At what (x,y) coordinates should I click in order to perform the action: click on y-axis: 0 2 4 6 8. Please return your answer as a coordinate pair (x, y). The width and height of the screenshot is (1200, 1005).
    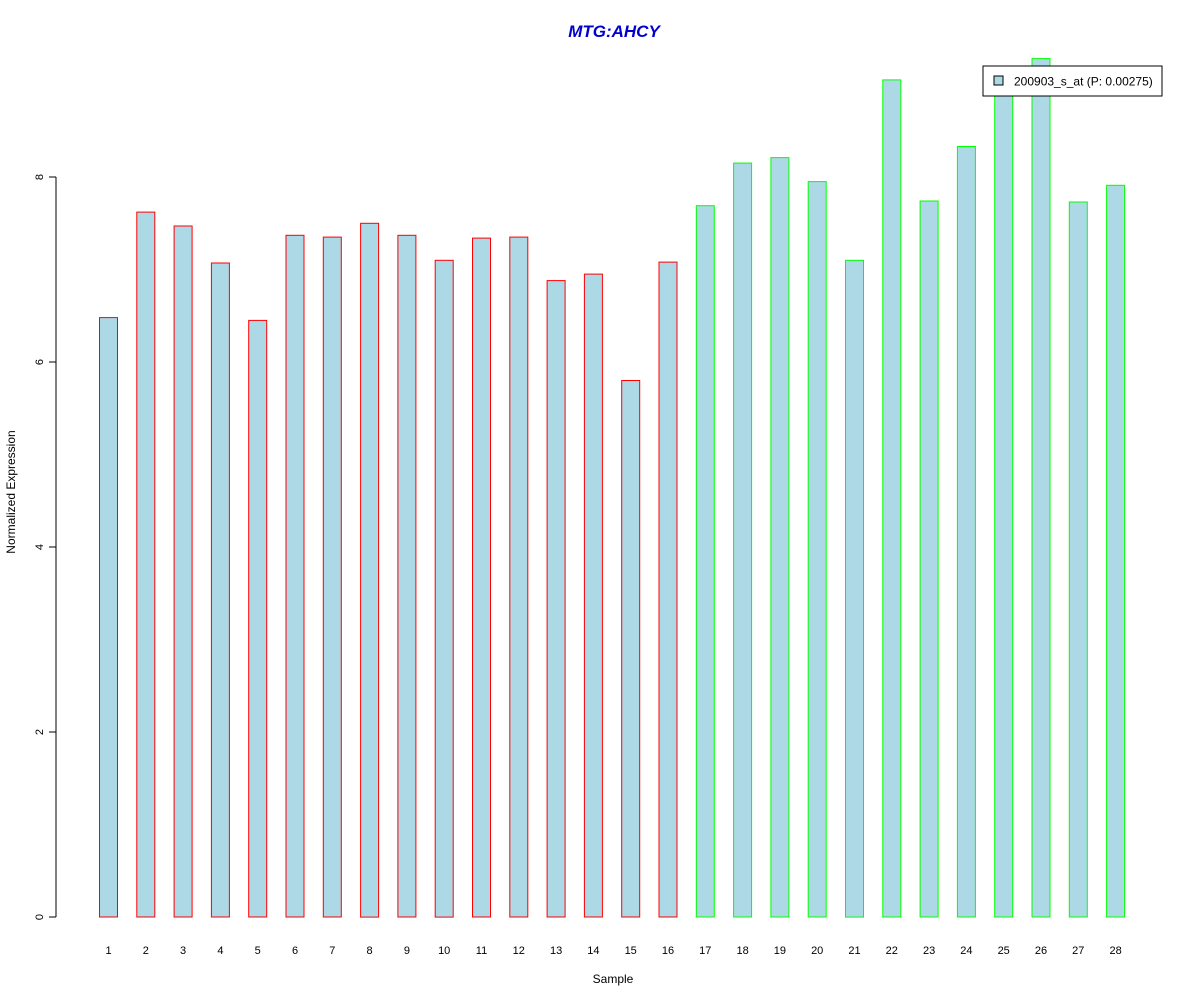
    Looking at the image, I should click on (45, 547).